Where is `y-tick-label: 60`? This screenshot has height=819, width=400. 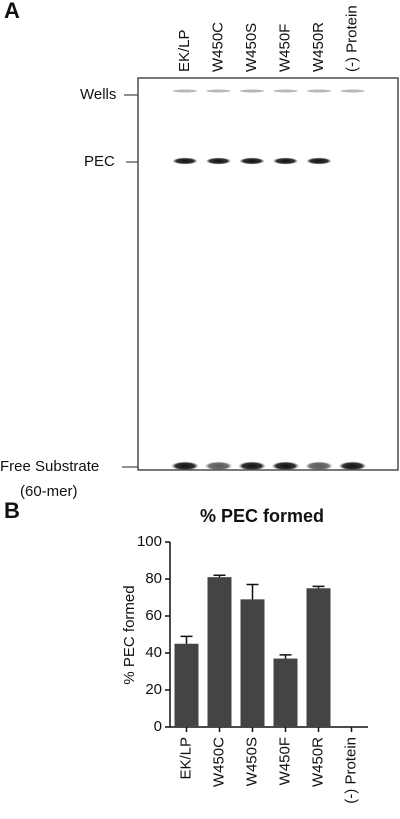
y-tick-label: 60 is located at coordinates (153, 615).